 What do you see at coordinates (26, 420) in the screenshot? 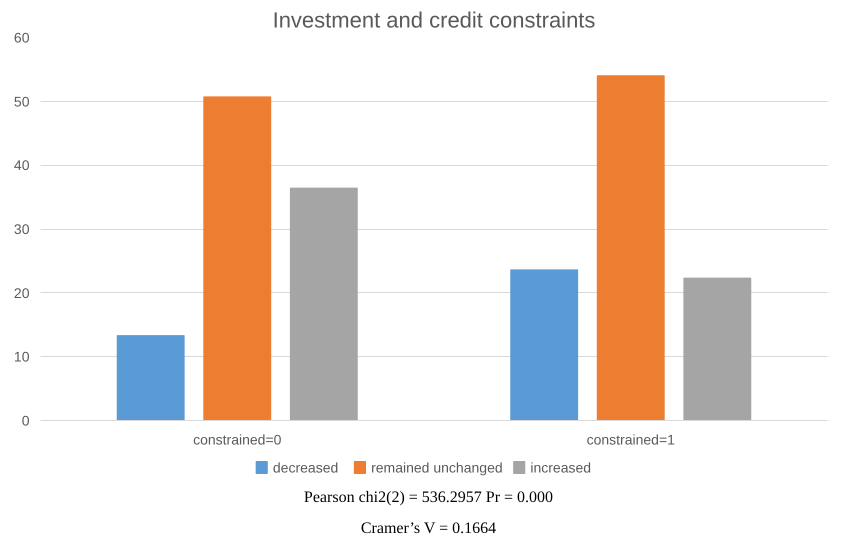
I see `y-tick-label: 0` at bounding box center [26, 420].